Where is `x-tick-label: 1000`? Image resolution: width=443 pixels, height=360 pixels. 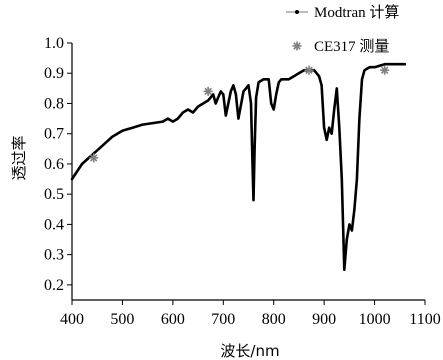
x-tick-label: 1000 is located at coordinates (375, 319).